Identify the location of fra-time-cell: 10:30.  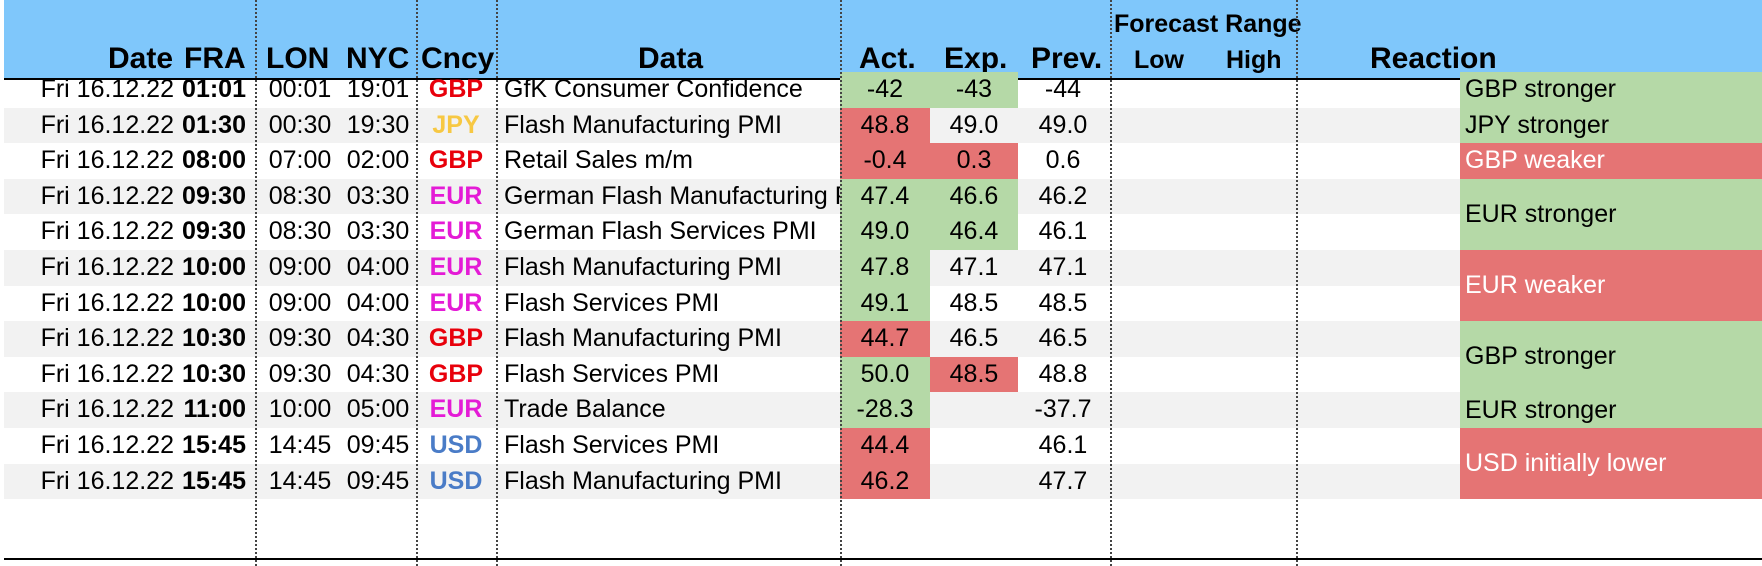
(214, 373).